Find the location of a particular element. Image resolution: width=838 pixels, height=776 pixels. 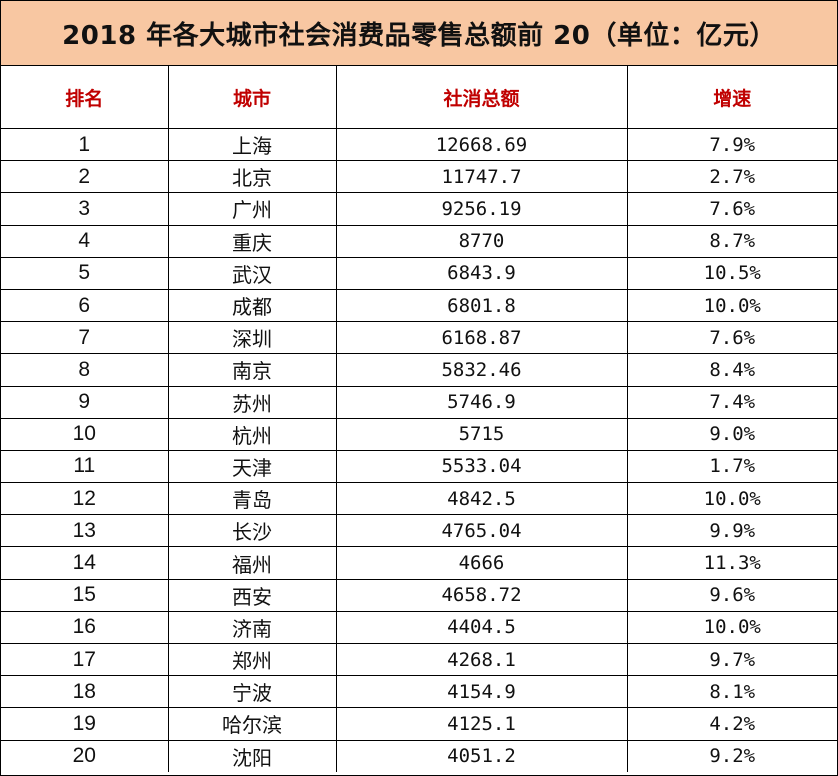

rank-cell: 13 is located at coordinates (85, 531).